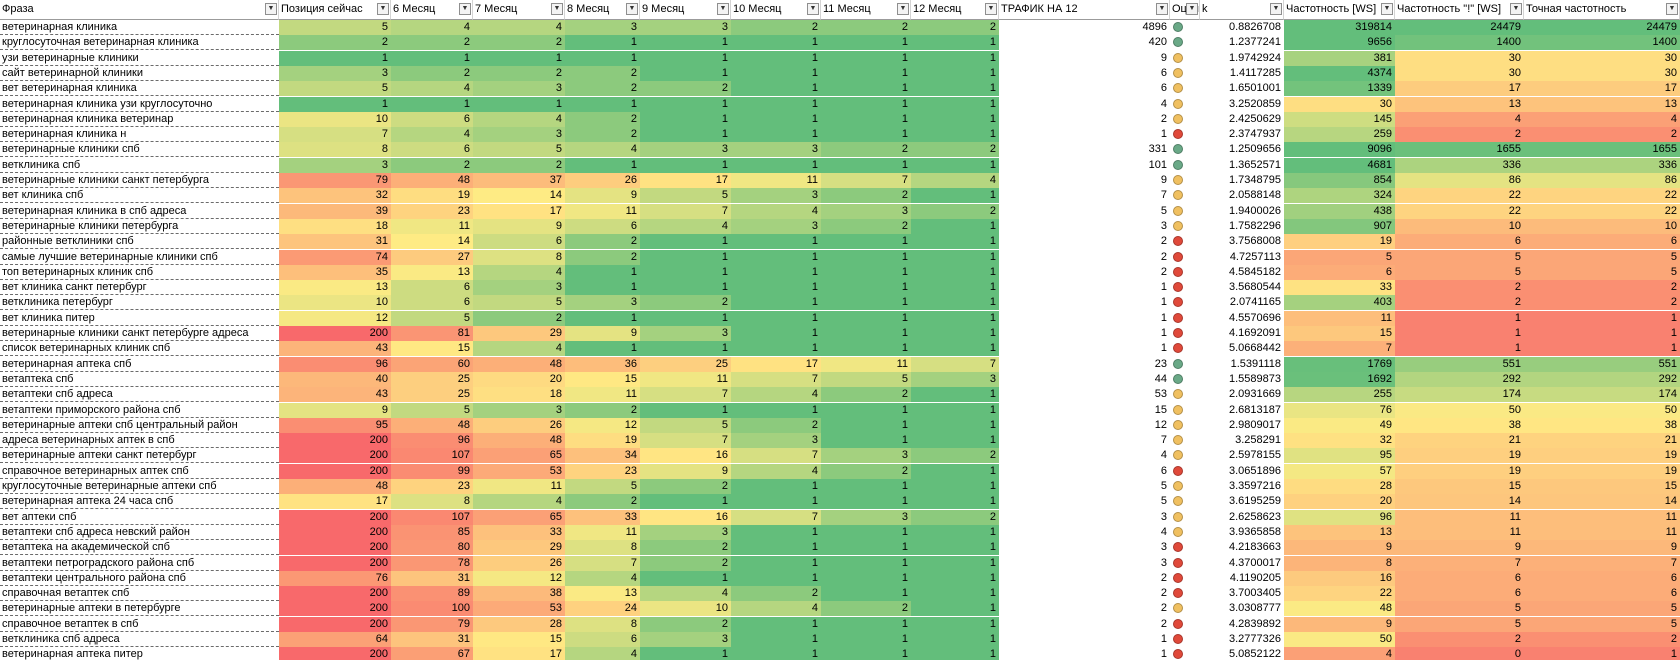 The width and height of the screenshot is (1680, 660). Describe the element at coordinates (1459, 104) in the screenshot. I see `cell-frequency-exclaim-ws: 13` at that location.